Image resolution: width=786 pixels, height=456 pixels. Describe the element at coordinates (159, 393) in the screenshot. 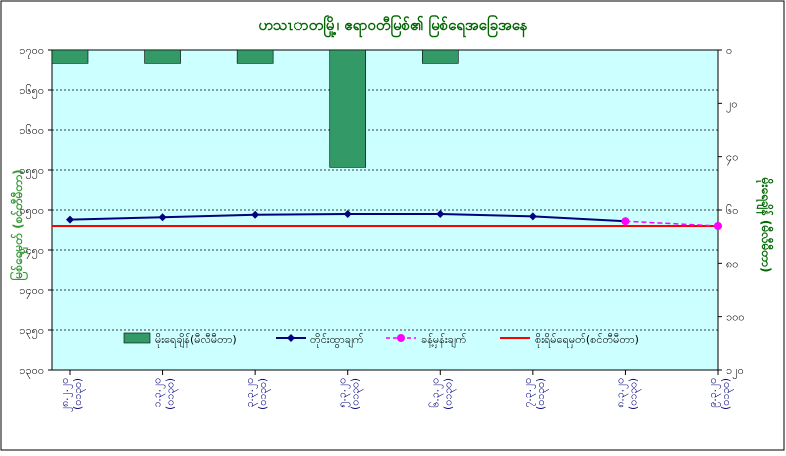

I see `x-tick-label-line: ၁.၃.၂၀` at that location.